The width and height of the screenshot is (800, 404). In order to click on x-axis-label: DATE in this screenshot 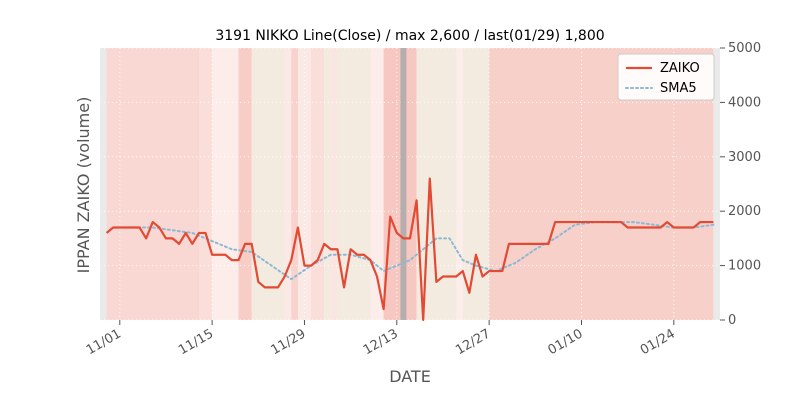, I will do `click(410, 376)`.